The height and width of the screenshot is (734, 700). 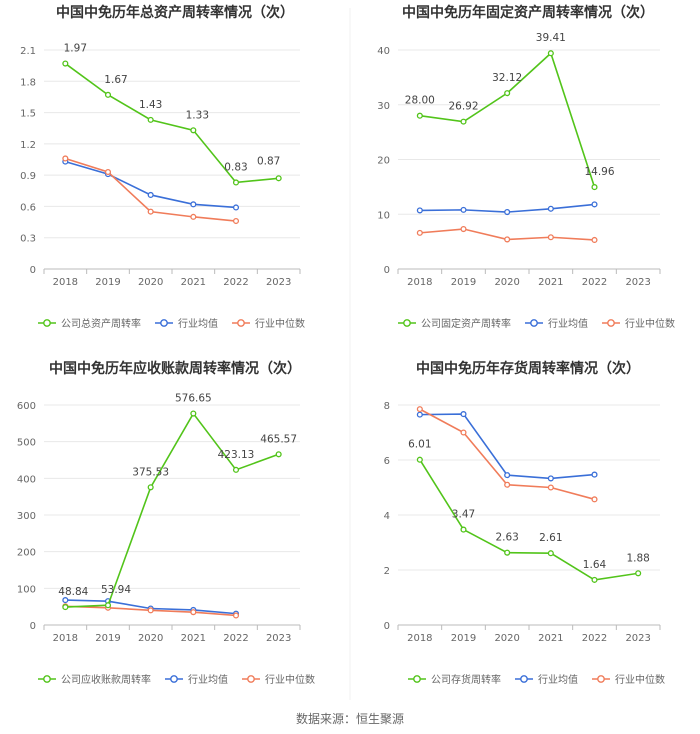 I want to click on legend-item-company: 公司存货周转率, so click(x=454, y=679).